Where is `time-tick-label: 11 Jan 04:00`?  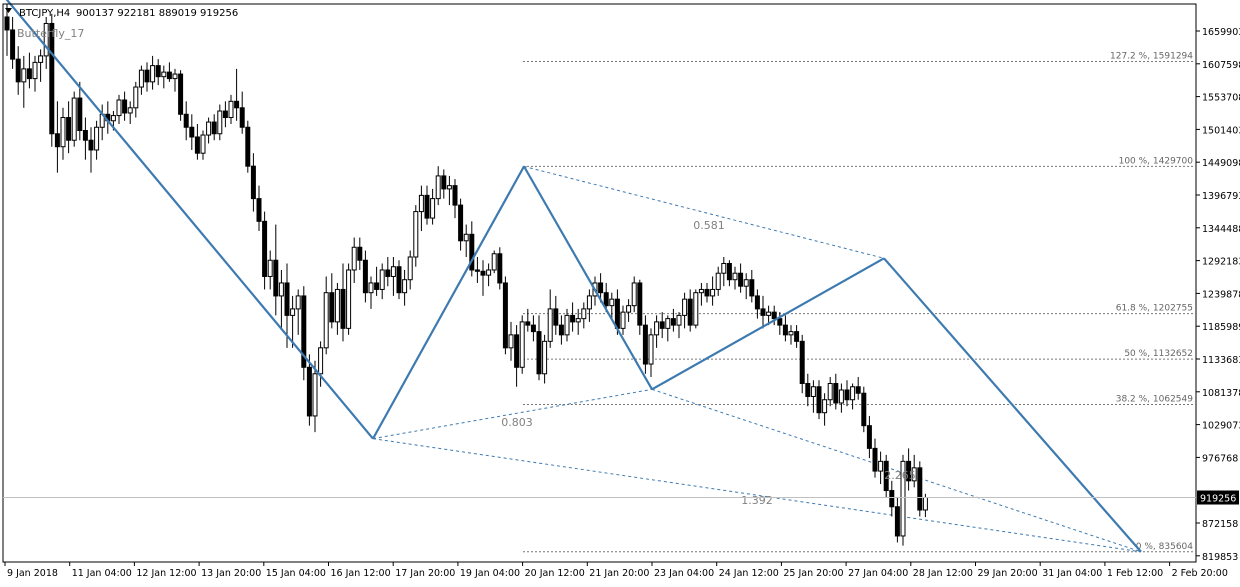 time-tick-label: 11 Jan 04:00 is located at coordinates (102, 573).